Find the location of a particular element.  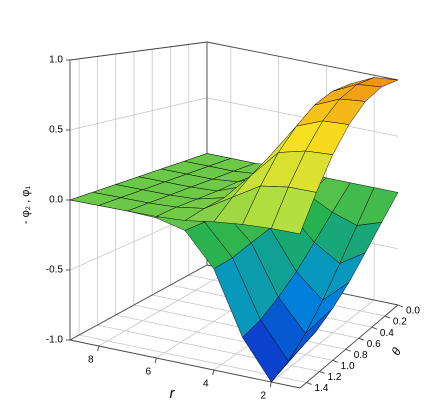

z-tick-label: 0.0 is located at coordinates (56, 200).